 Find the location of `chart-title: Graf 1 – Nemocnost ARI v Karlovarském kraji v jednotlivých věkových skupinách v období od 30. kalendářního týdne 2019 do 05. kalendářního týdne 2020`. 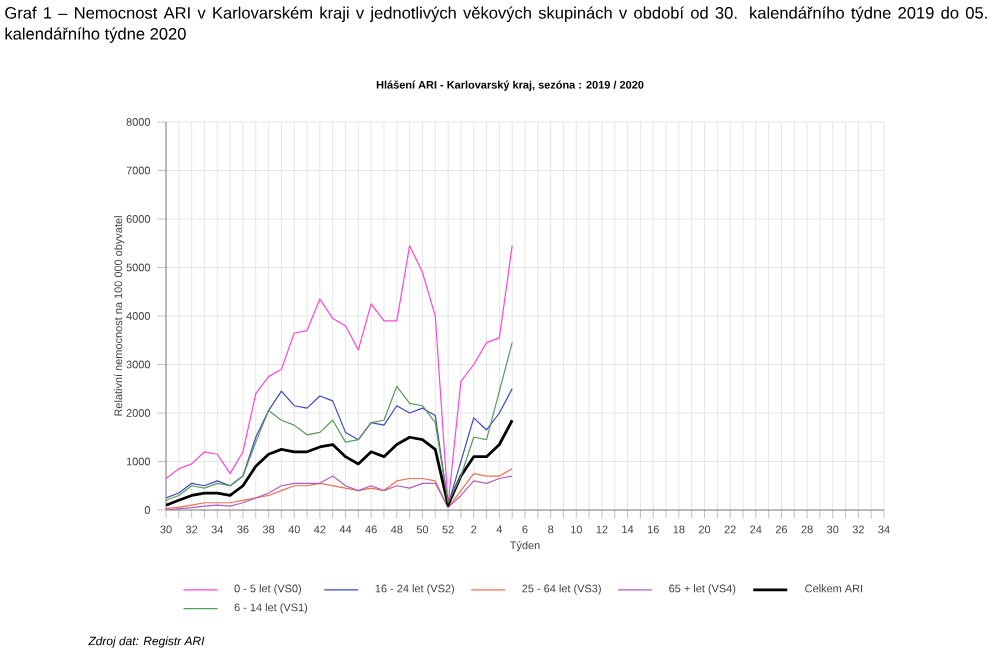

chart-title: Graf 1 – Nemocnost ARI v Karlovarském kraji v jednotlivých věkových skupinách v období od 30. kalendářního týdne 2019 do 05. kalendářního týdne 2020 is located at coordinates (496, 24).